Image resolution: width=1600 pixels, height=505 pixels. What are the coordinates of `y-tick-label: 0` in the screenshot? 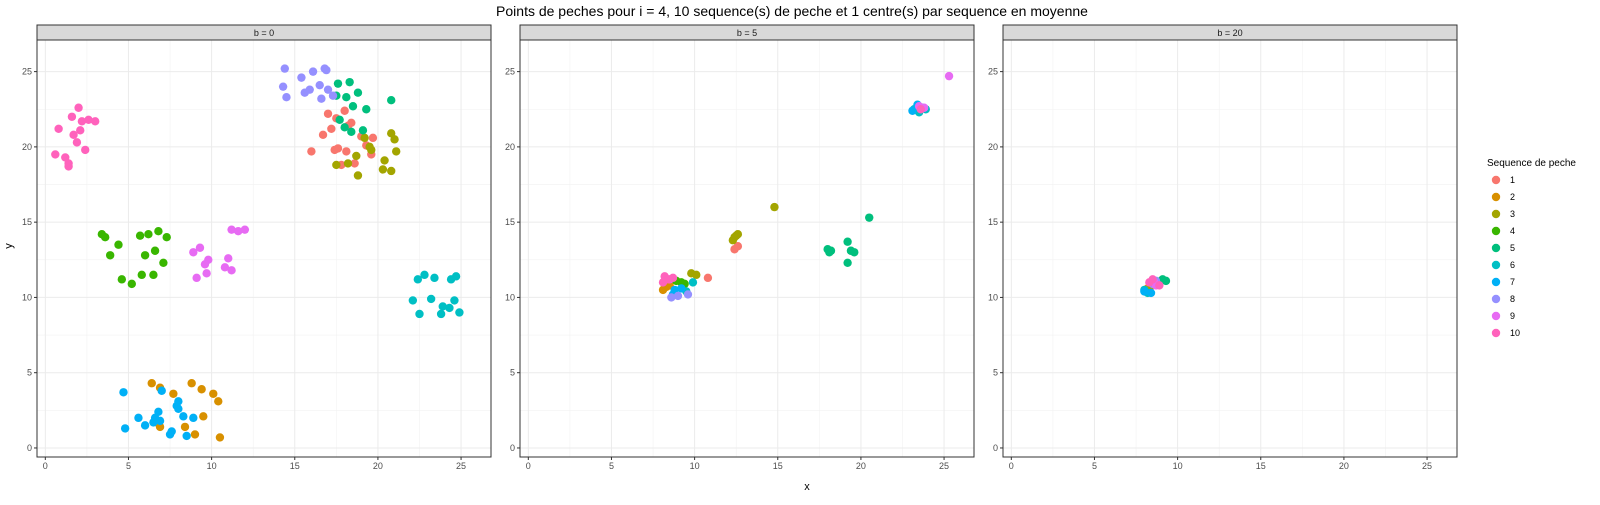 It's located at (995, 448).